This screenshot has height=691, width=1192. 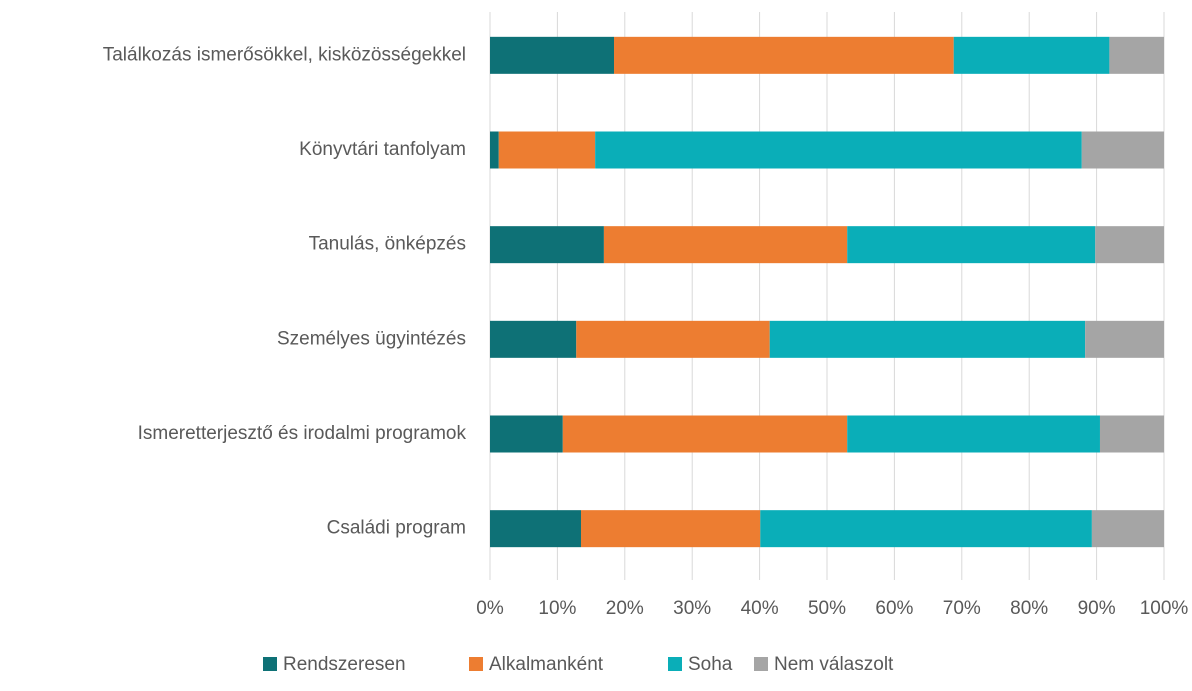 What do you see at coordinates (894, 608) in the screenshot?
I see `x-tick-label: 60%` at bounding box center [894, 608].